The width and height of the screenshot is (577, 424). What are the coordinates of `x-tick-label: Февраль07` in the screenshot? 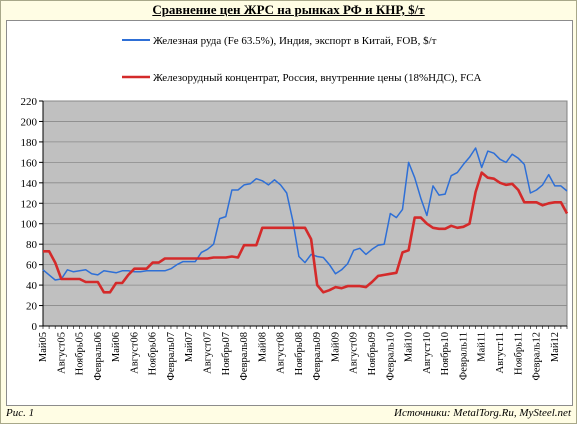 It's located at (171, 356).